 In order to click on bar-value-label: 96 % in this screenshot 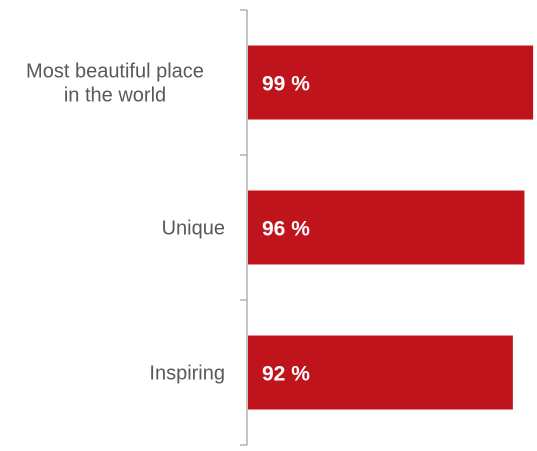, I will do `click(286, 229)`.